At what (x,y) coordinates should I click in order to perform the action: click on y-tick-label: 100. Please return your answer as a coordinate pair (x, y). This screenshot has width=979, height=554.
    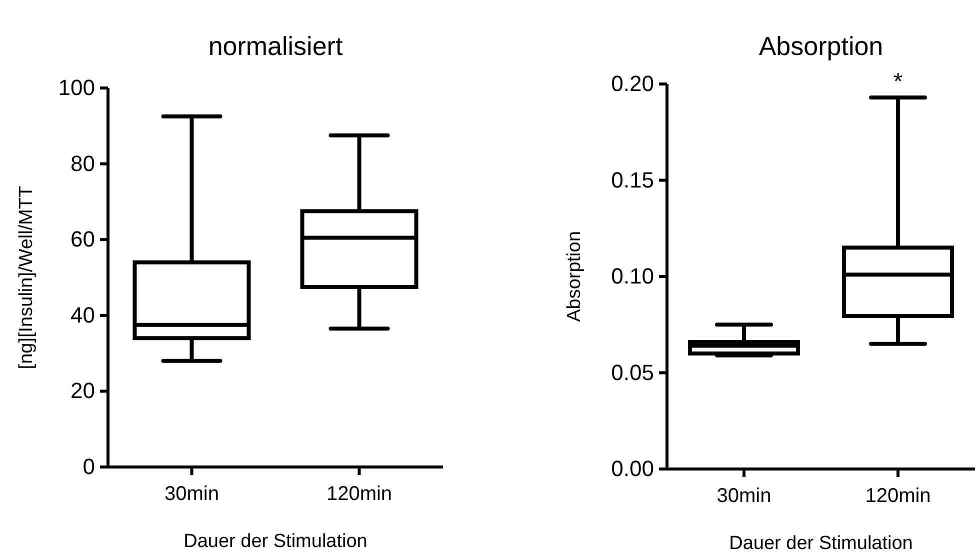
    Looking at the image, I should click on (76, 87).